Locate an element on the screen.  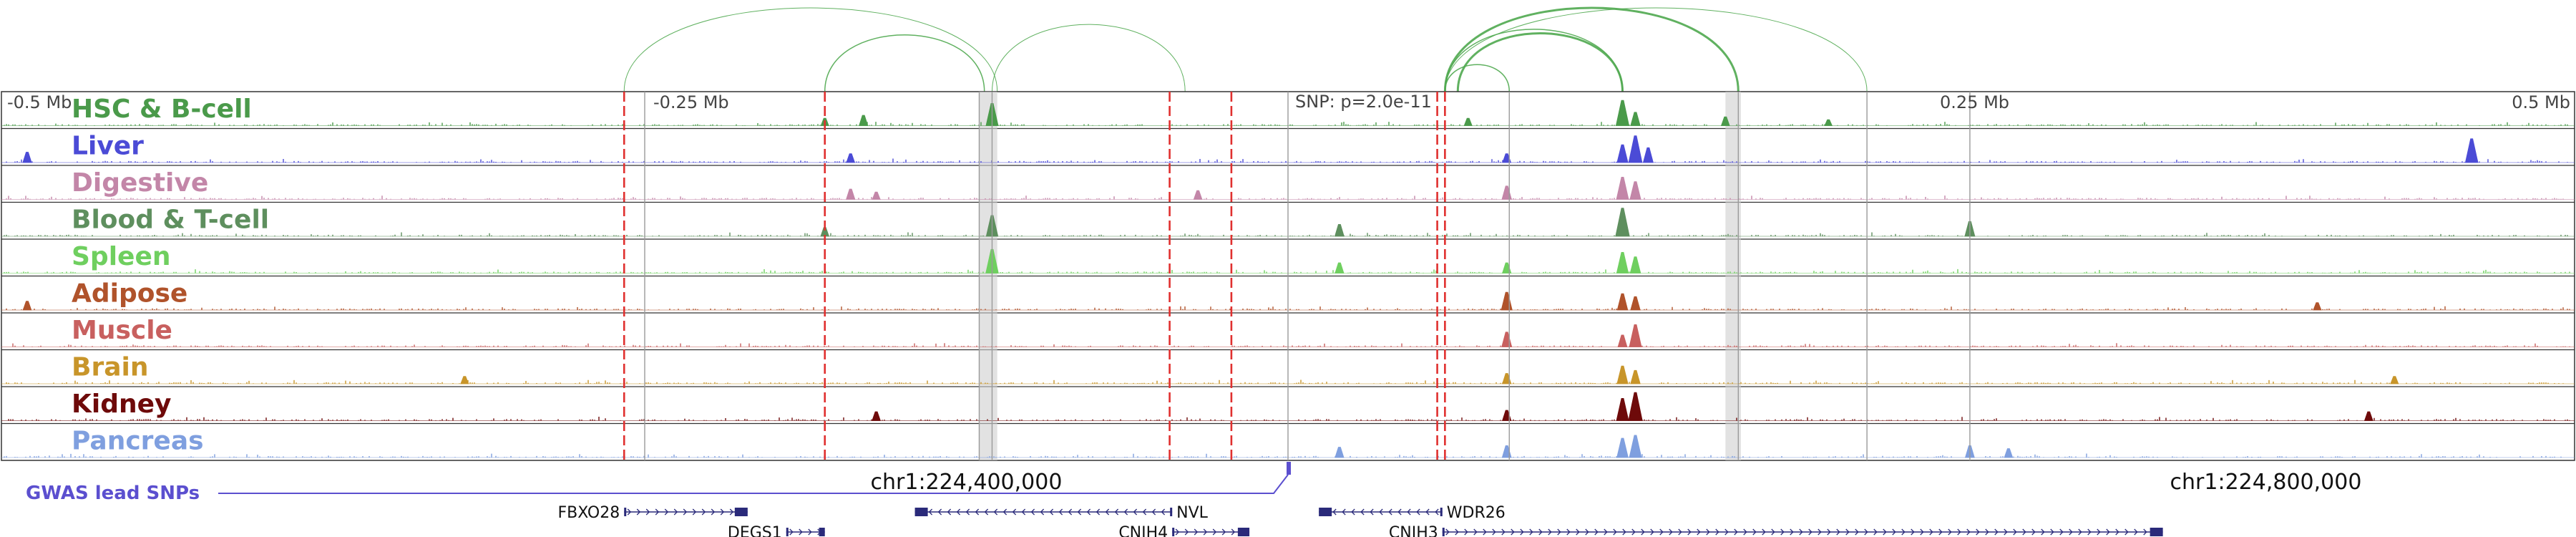
gene-model: CNIH3 is located at coordinates (1776, 530).